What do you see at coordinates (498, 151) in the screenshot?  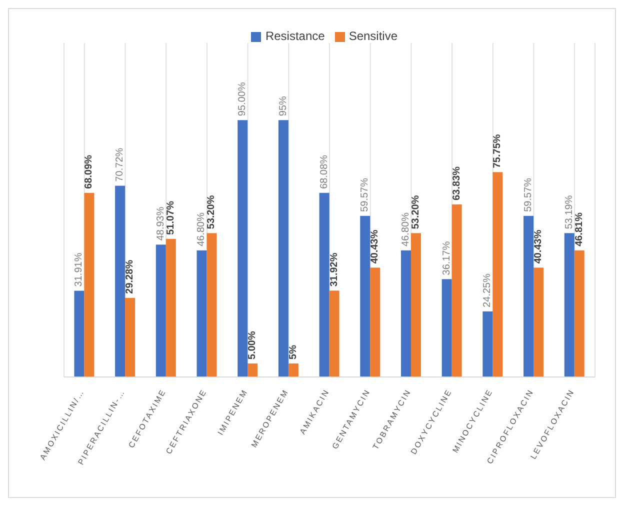 I see `data-label: 75.75%` at bounding box center [498, 151].